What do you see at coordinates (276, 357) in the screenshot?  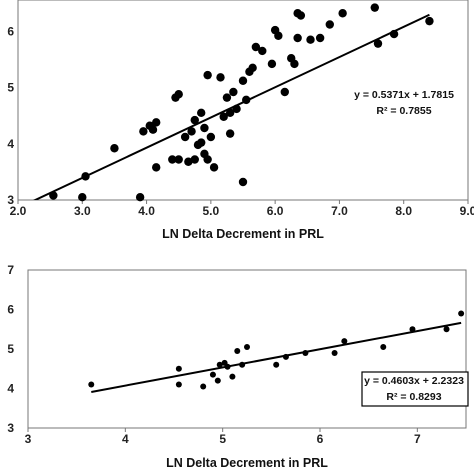 I see `trendline` at bounding box center [276, 357].